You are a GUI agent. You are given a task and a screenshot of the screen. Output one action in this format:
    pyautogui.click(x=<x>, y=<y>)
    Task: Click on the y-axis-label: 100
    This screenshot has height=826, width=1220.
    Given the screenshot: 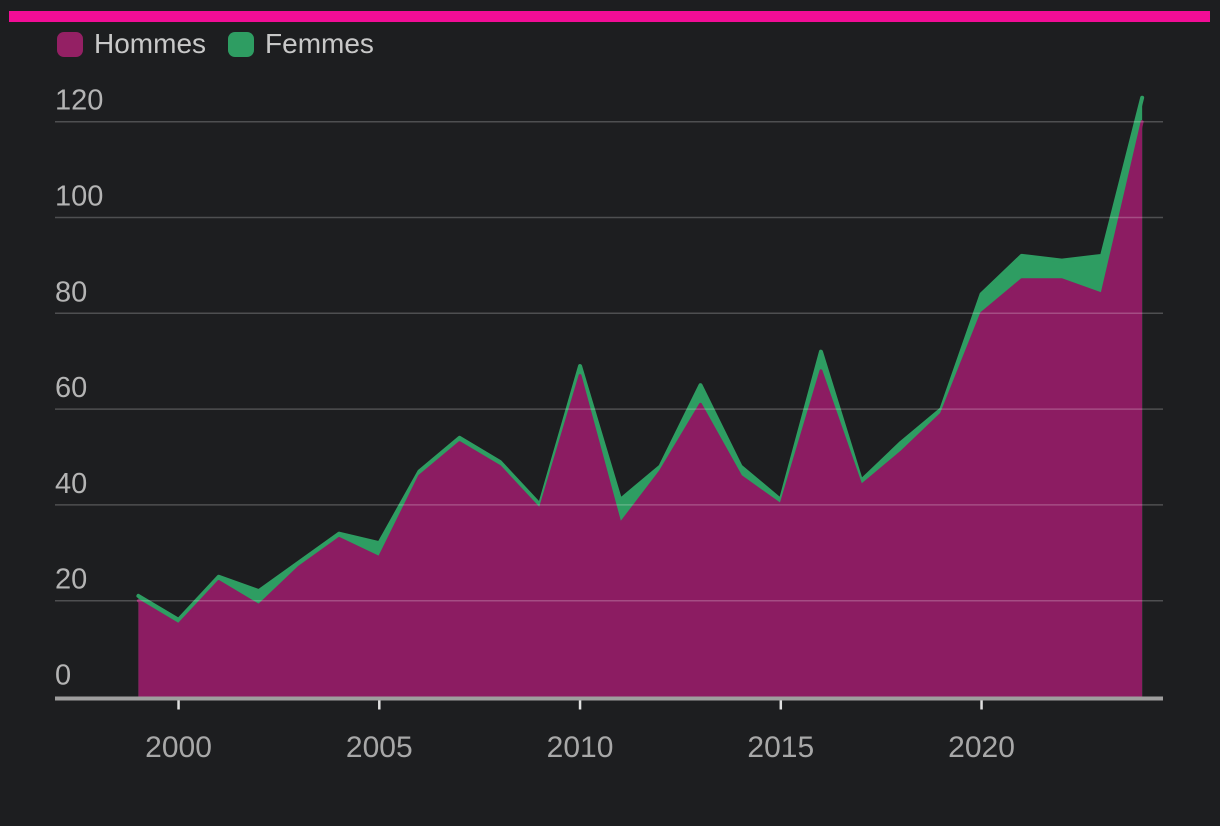 What is the action you would take?
    pyautogui.click(x=79, y=197)
    